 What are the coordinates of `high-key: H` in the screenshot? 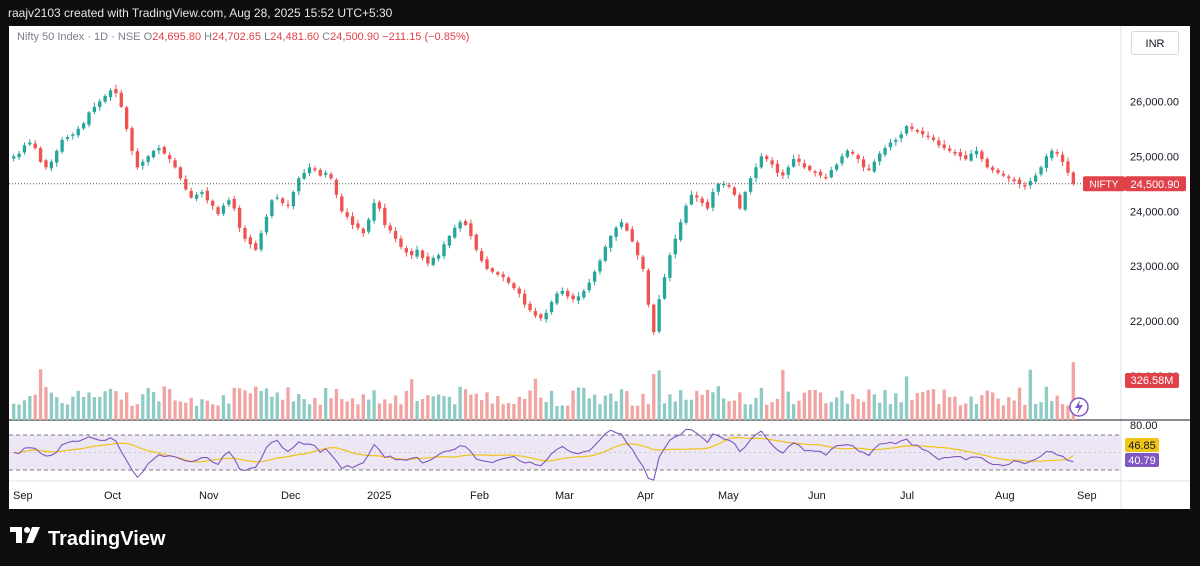 It's located at (208, 37).